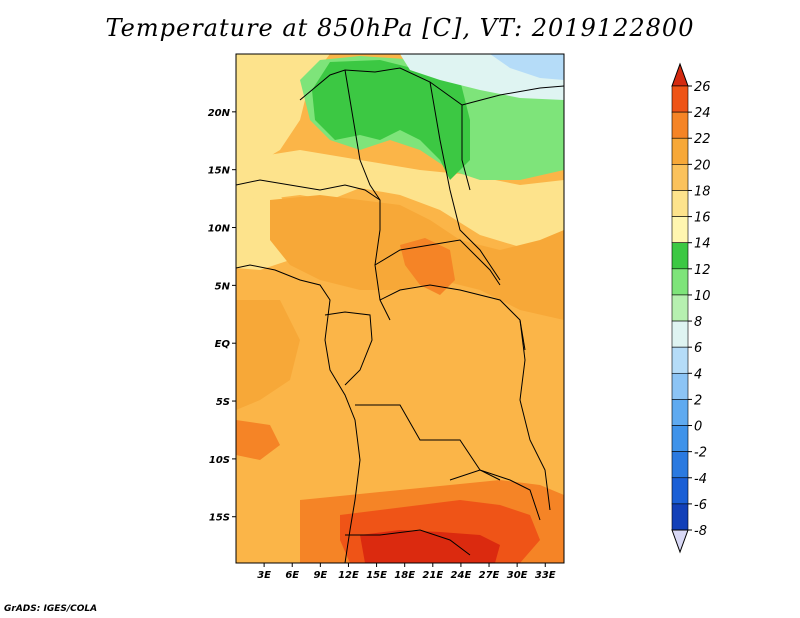  I want to click on lat-tick-label: 15S, so click(219, 518).